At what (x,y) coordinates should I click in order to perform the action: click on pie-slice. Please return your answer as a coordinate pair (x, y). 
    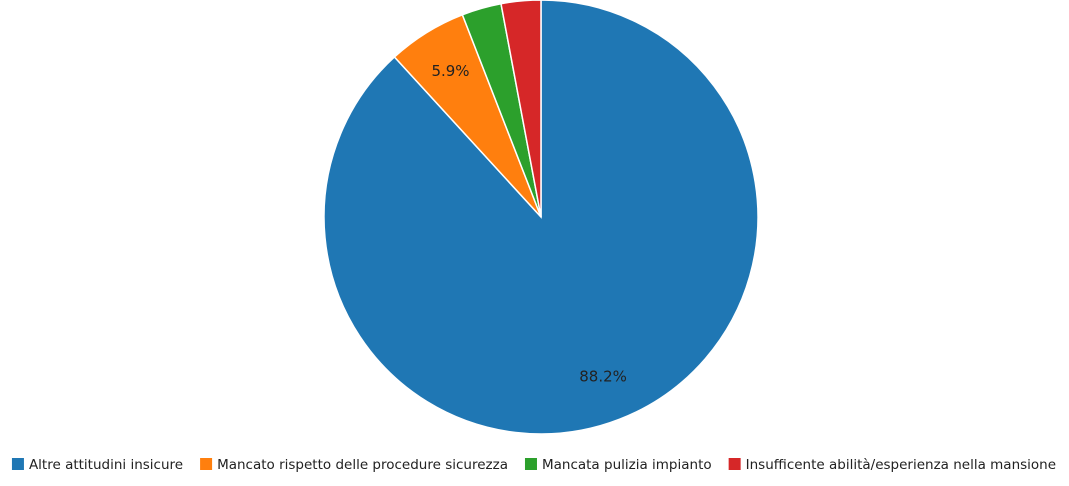
    Looking at the image, I should click on (521, 109).